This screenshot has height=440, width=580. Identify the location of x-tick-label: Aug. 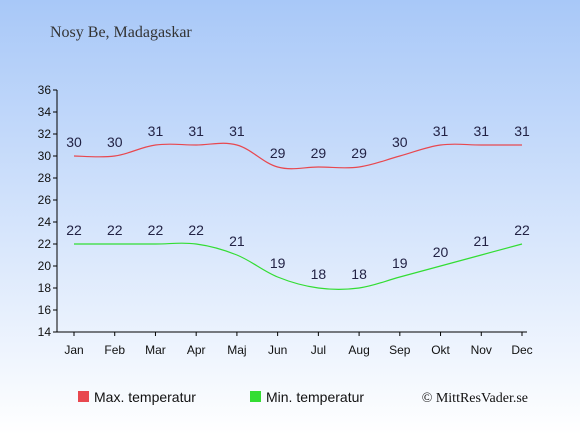
(358, 350).